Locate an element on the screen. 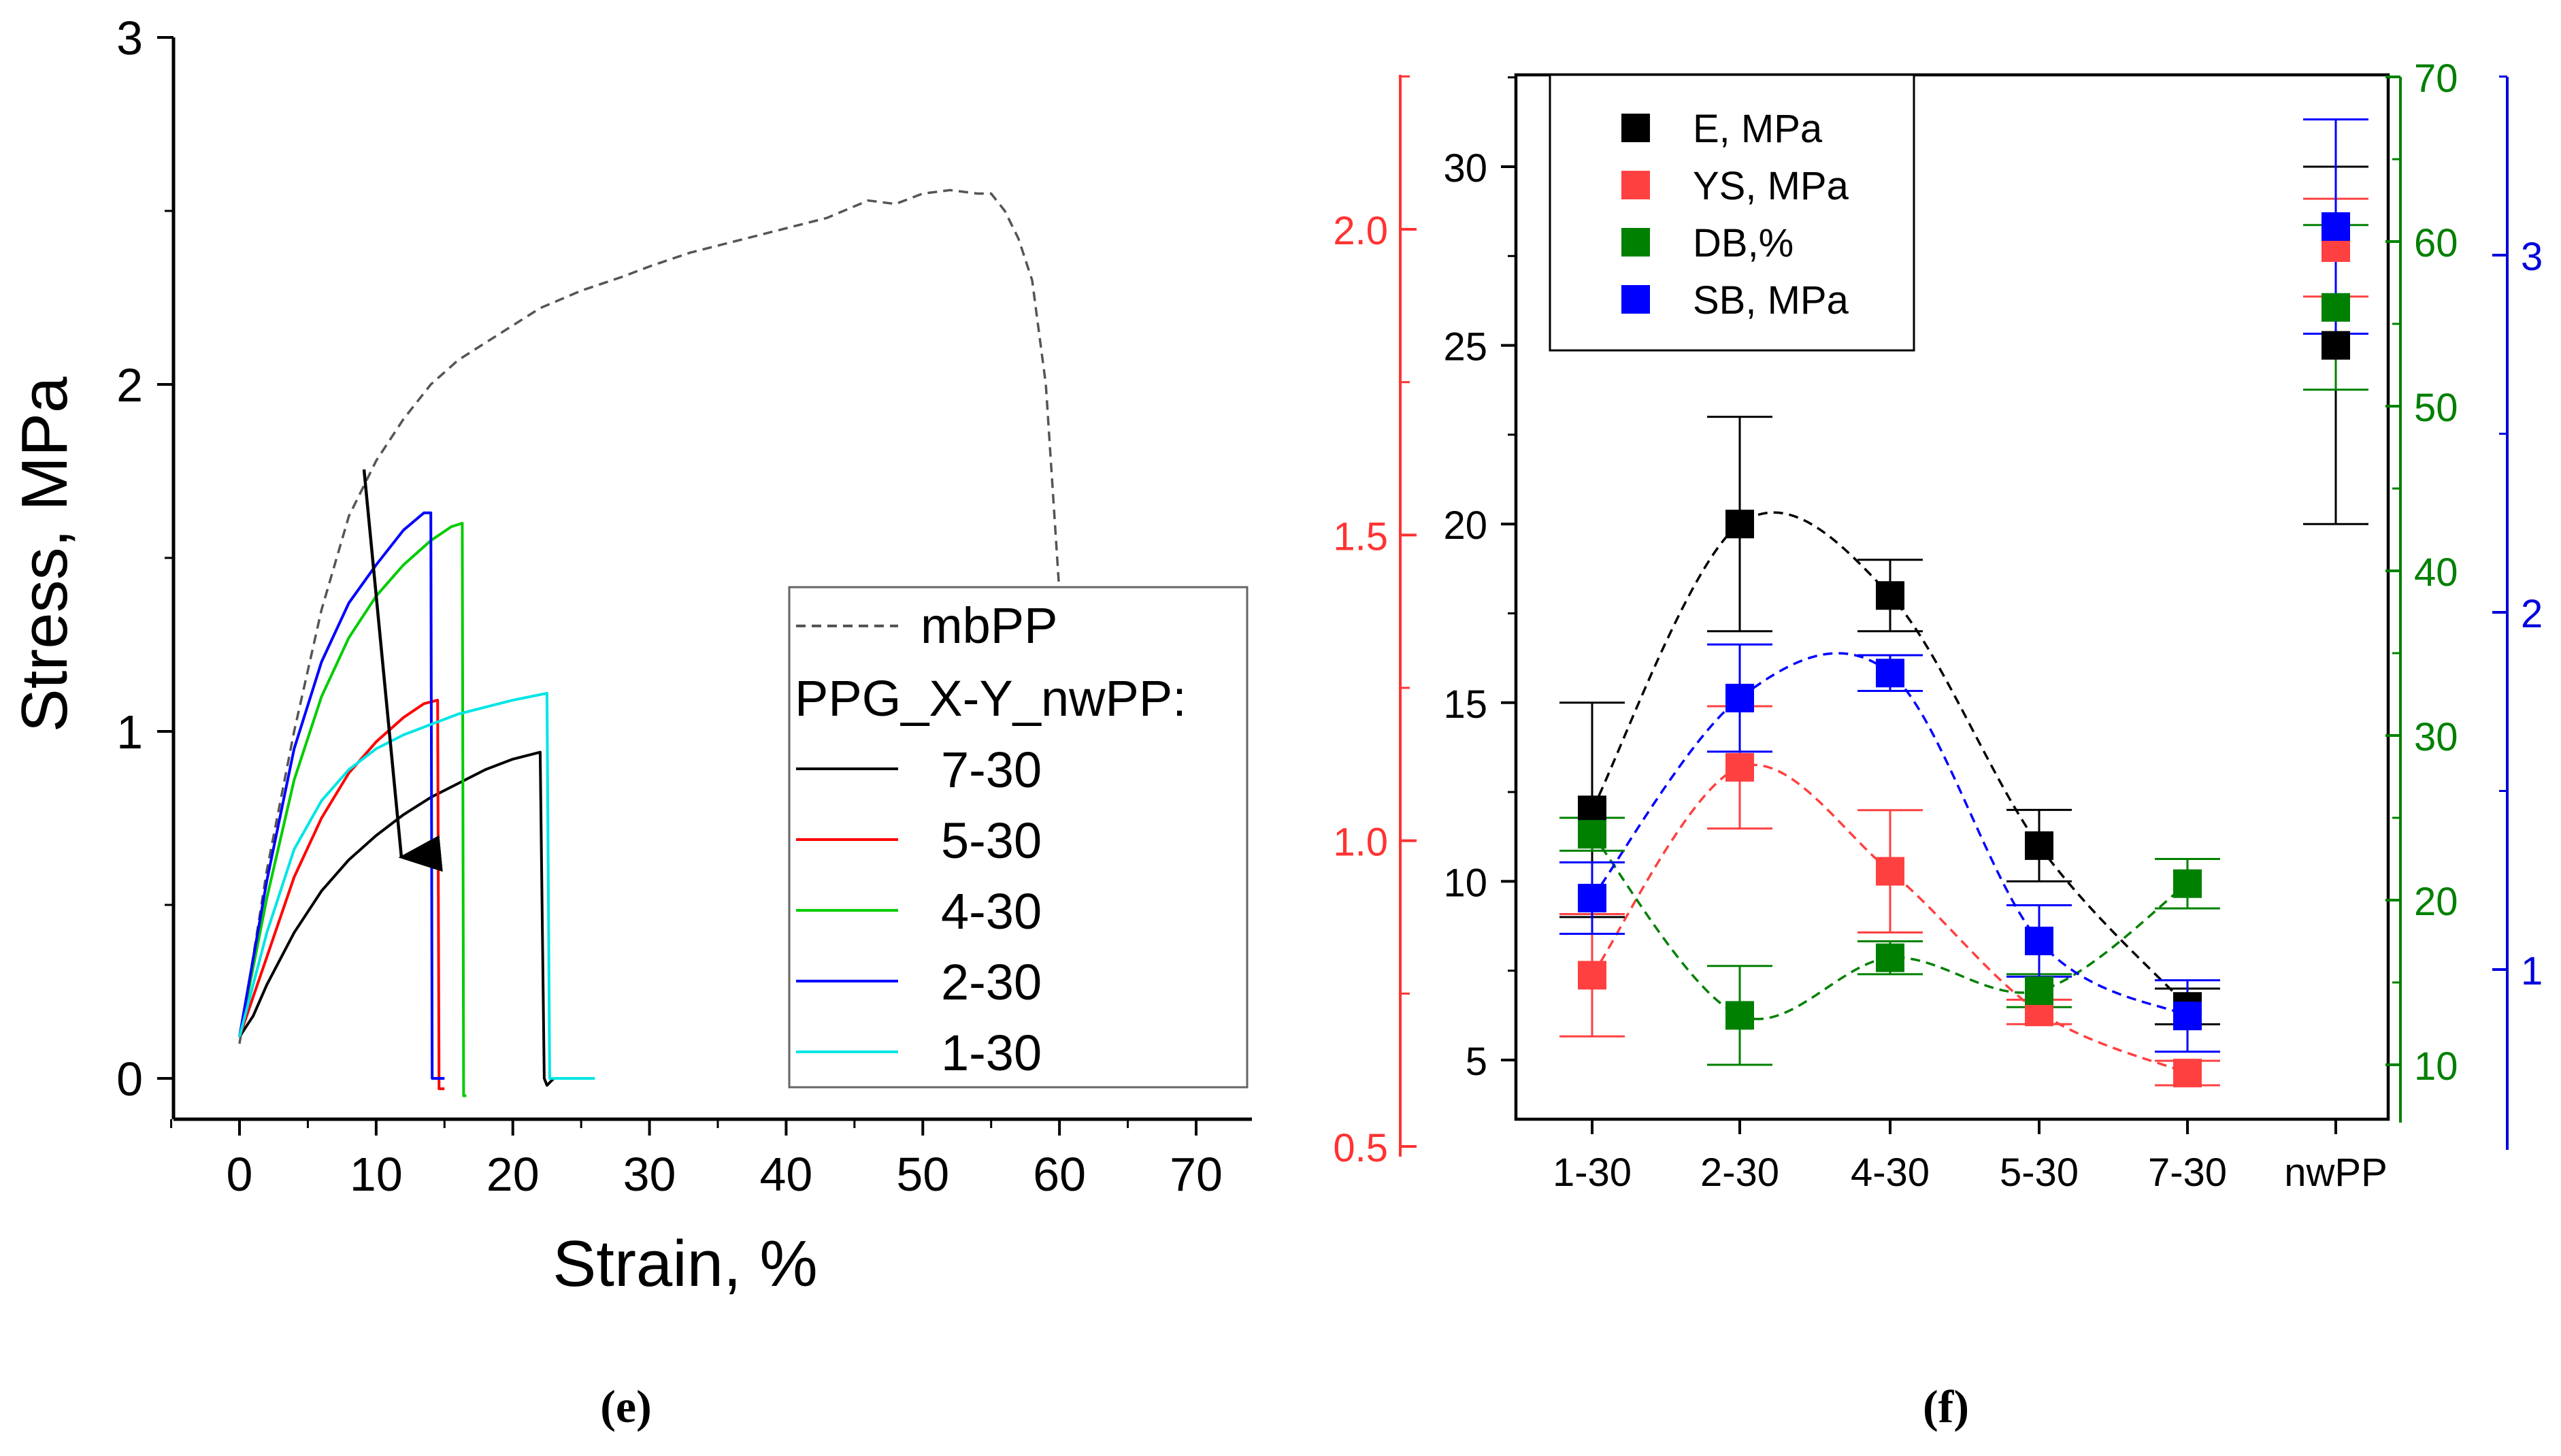  panel-f-x-tick-label: 5-30 is located at coordinates (2039, 1173).